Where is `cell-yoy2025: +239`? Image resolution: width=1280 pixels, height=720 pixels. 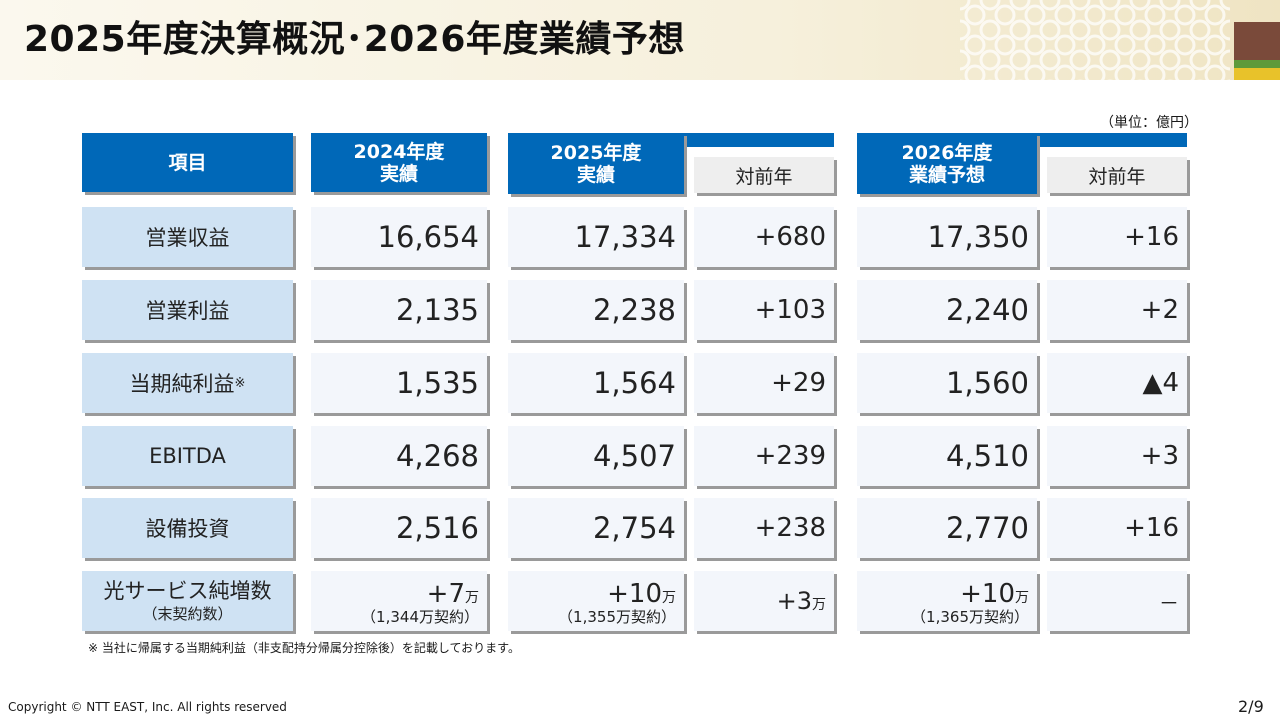
cell-yoy2025: +239 is located at coordinates (764, 456).